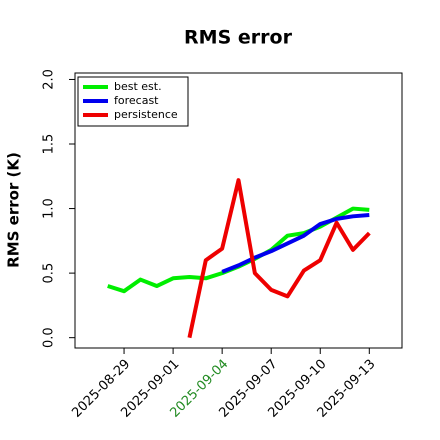  I want to click on y-tick-label: 0.5, so click(49, 273).